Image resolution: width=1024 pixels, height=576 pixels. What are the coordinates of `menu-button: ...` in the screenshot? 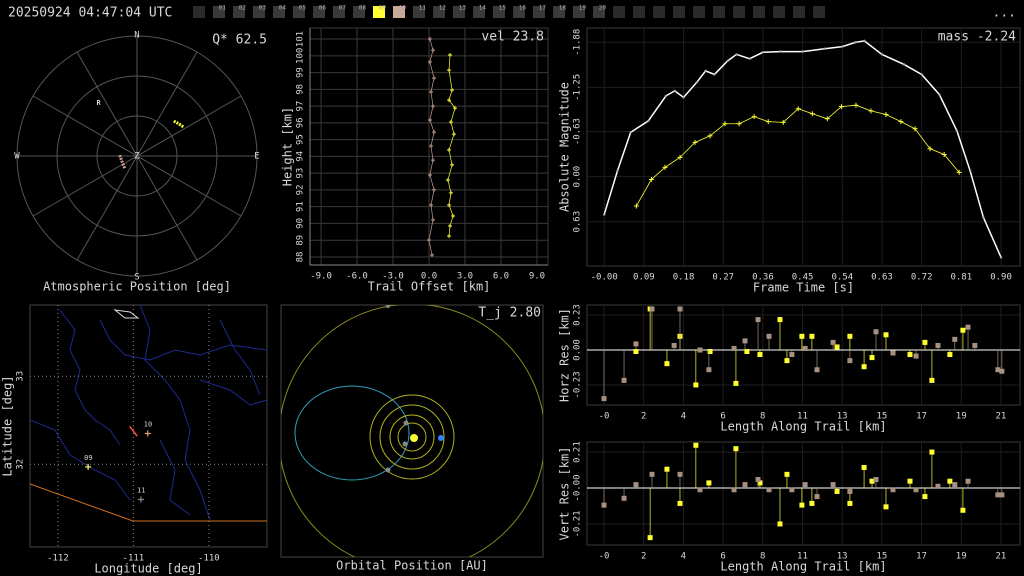 It's located at (1004, 13).